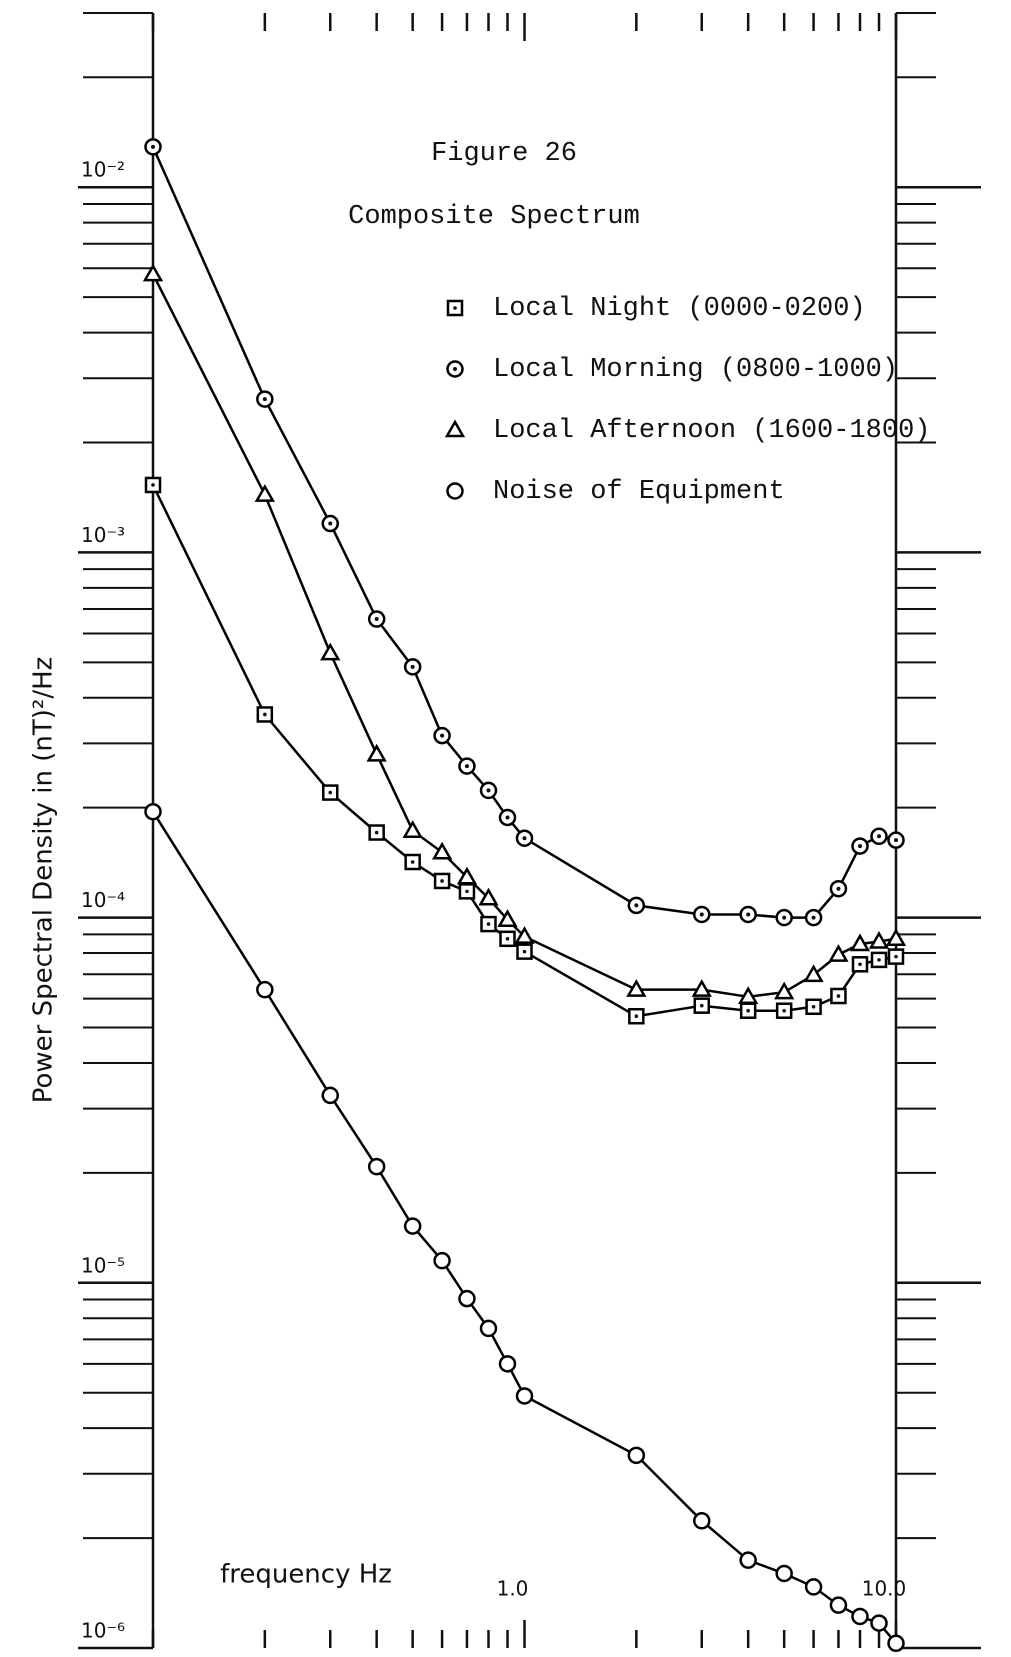  Describe the element at coordinates (513, 1589) in the screenshot. I see `x-tick-label: 1.0` at that location.